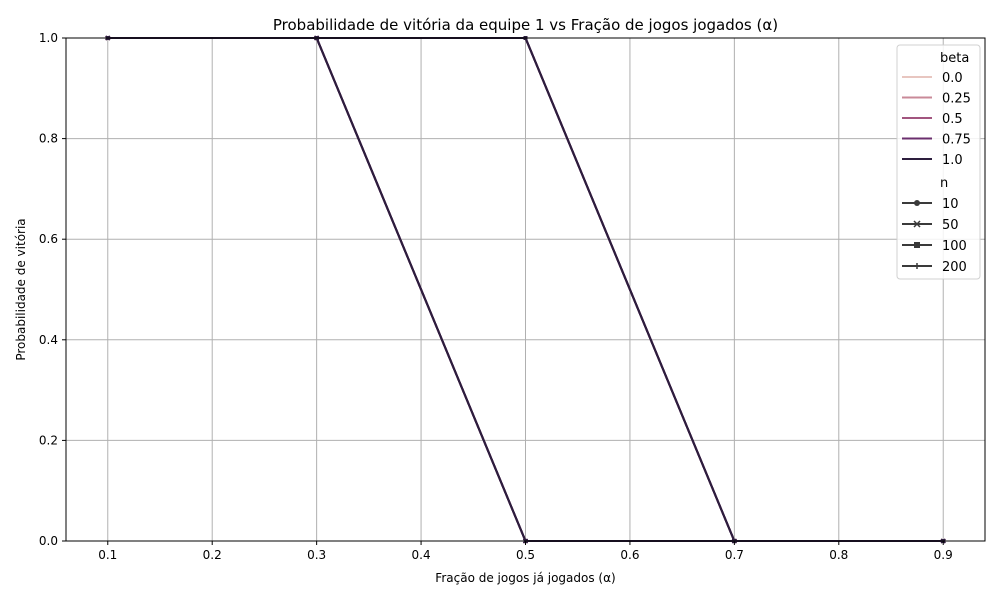  I want to click on legend-label: 10, so click(950, 204).